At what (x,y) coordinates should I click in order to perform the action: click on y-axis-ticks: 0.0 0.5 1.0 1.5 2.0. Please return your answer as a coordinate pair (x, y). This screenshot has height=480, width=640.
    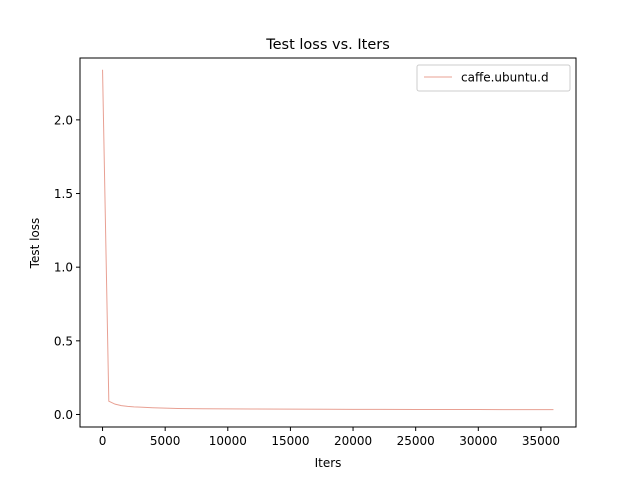
    Looking at the image, I should click on (67, 267).